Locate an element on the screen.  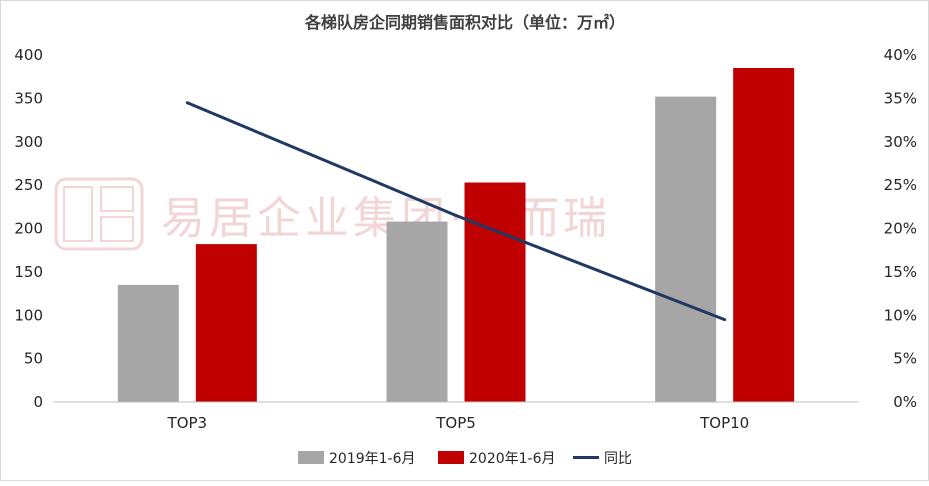
watermark-logo-glyph-left is located at coordinates (78, 214).